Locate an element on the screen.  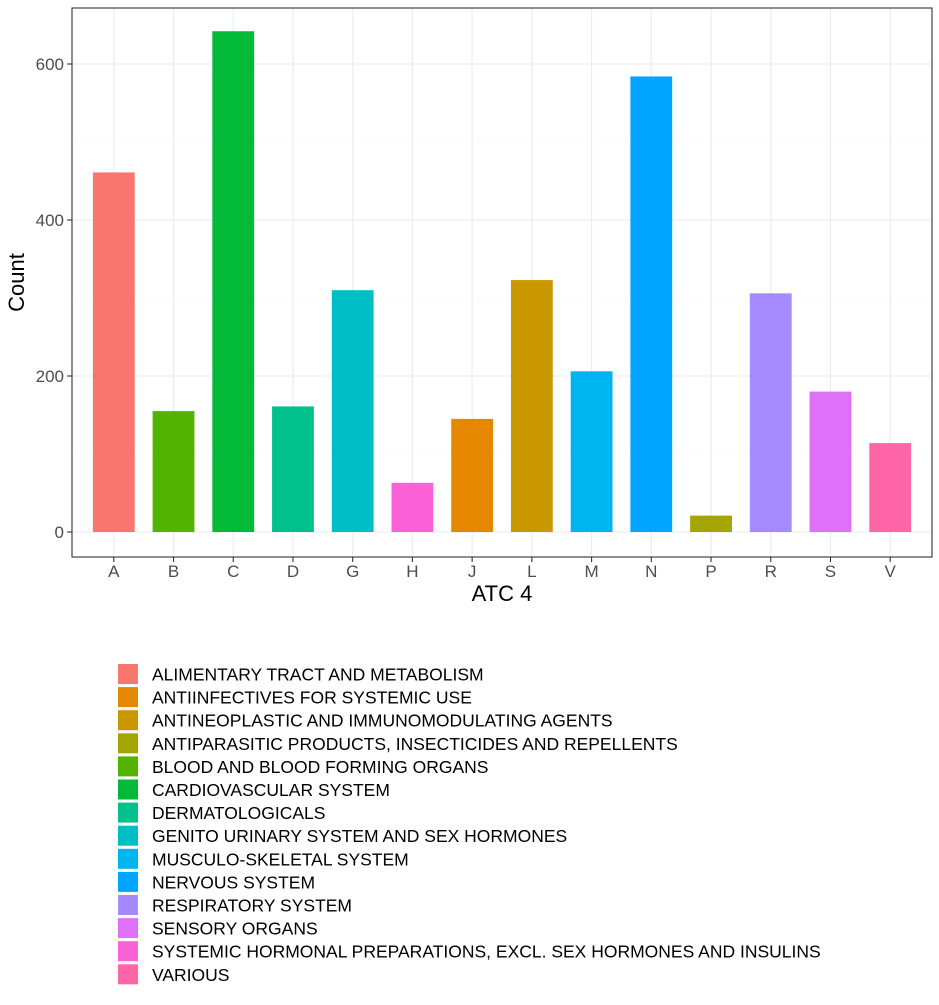
bar-D is located at coordinates (293, 469).